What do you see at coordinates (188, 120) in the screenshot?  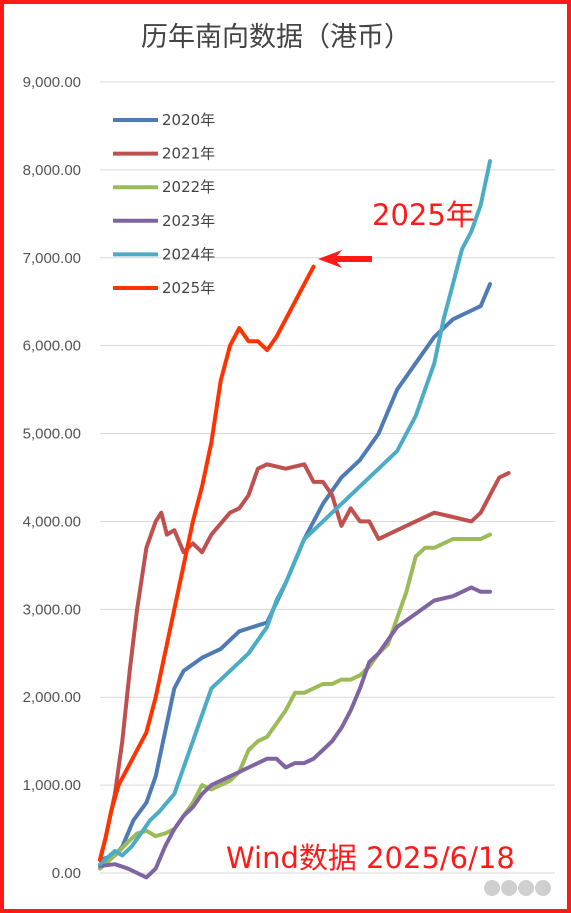 I see `legend-label: 2020年` at bounding box center [188, 120].